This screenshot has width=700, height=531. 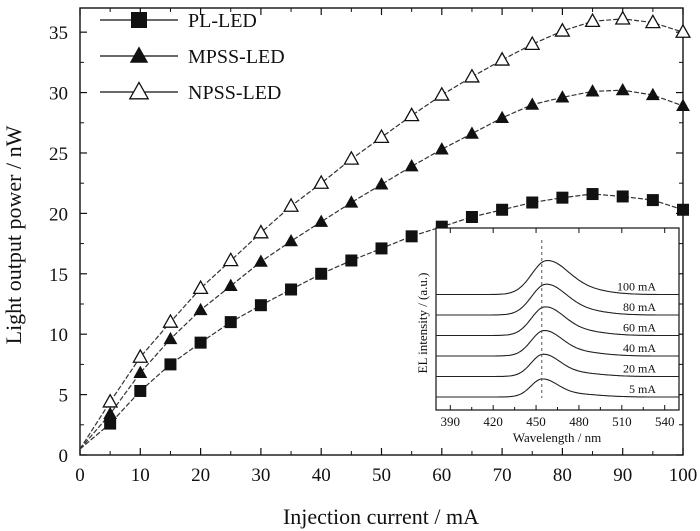 What do you see at coordinates (236, 57) in the screenshot?
I see `legend-label: MPSS-LED` at bounding box center [236, 57].